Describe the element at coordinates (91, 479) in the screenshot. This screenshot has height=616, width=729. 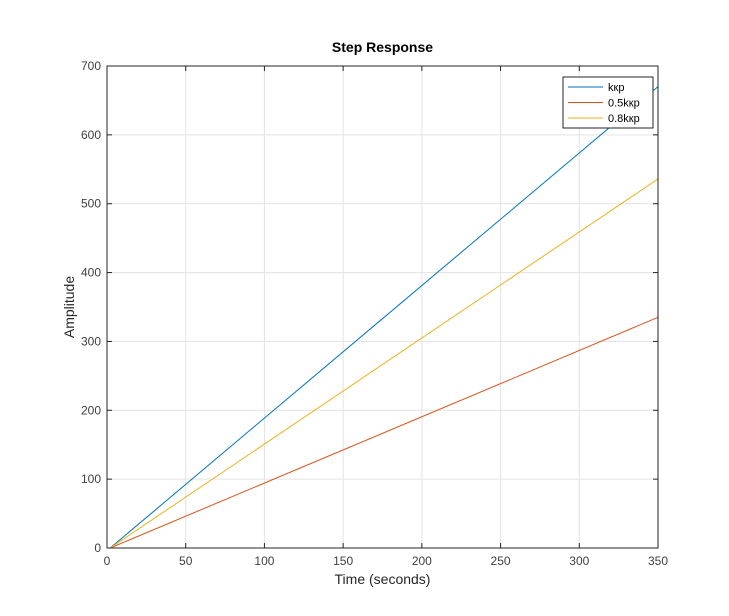
I see `y-tick-label: 100` at that location.